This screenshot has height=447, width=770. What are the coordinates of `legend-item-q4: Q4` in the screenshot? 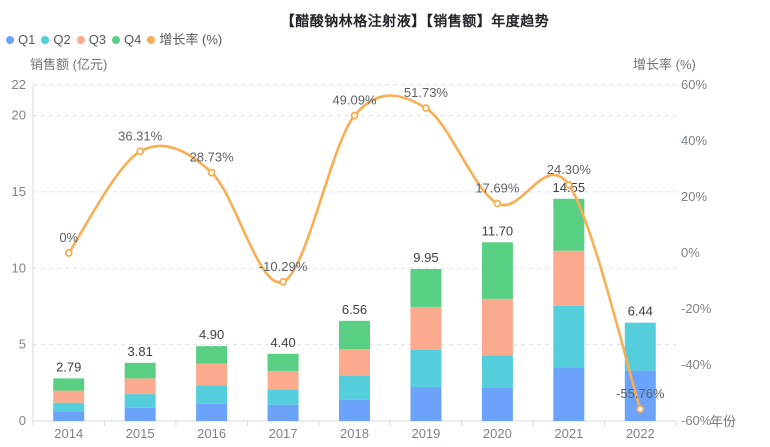 It's located at (126, 40).